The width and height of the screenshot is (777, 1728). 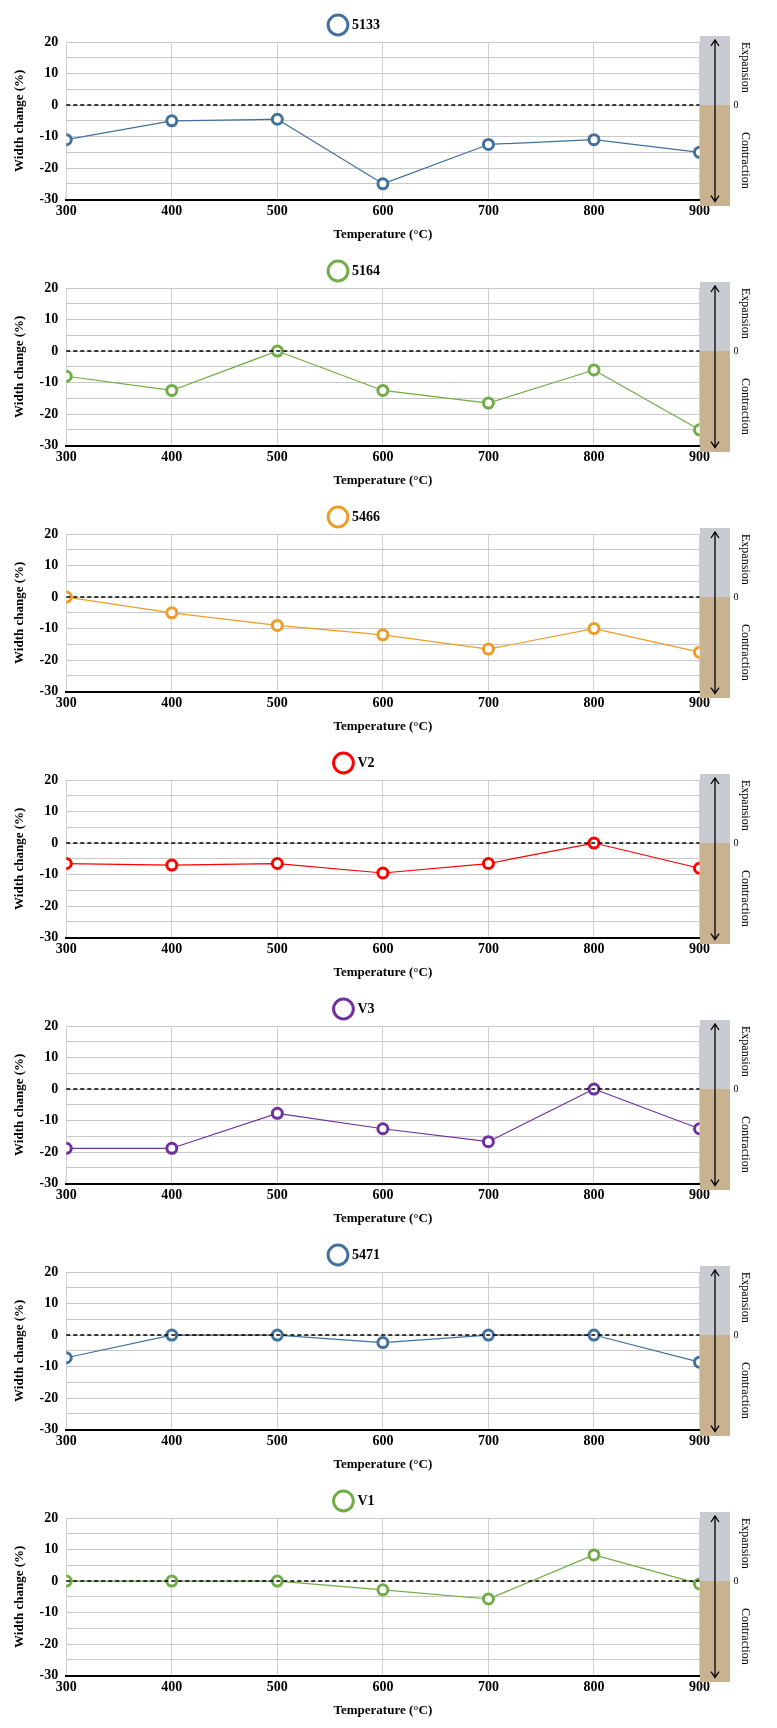 I want to click on legend-label: 5133, so click(x=366, y=24).